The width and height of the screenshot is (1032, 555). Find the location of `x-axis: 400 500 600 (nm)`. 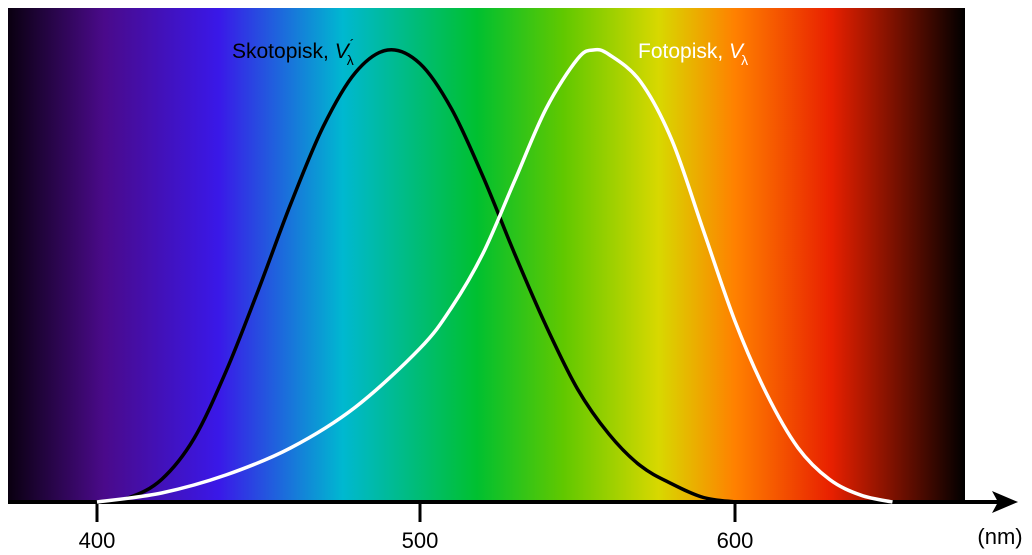

x-axis: 400 500 600 (nm) is located at coordinates (515, 522).